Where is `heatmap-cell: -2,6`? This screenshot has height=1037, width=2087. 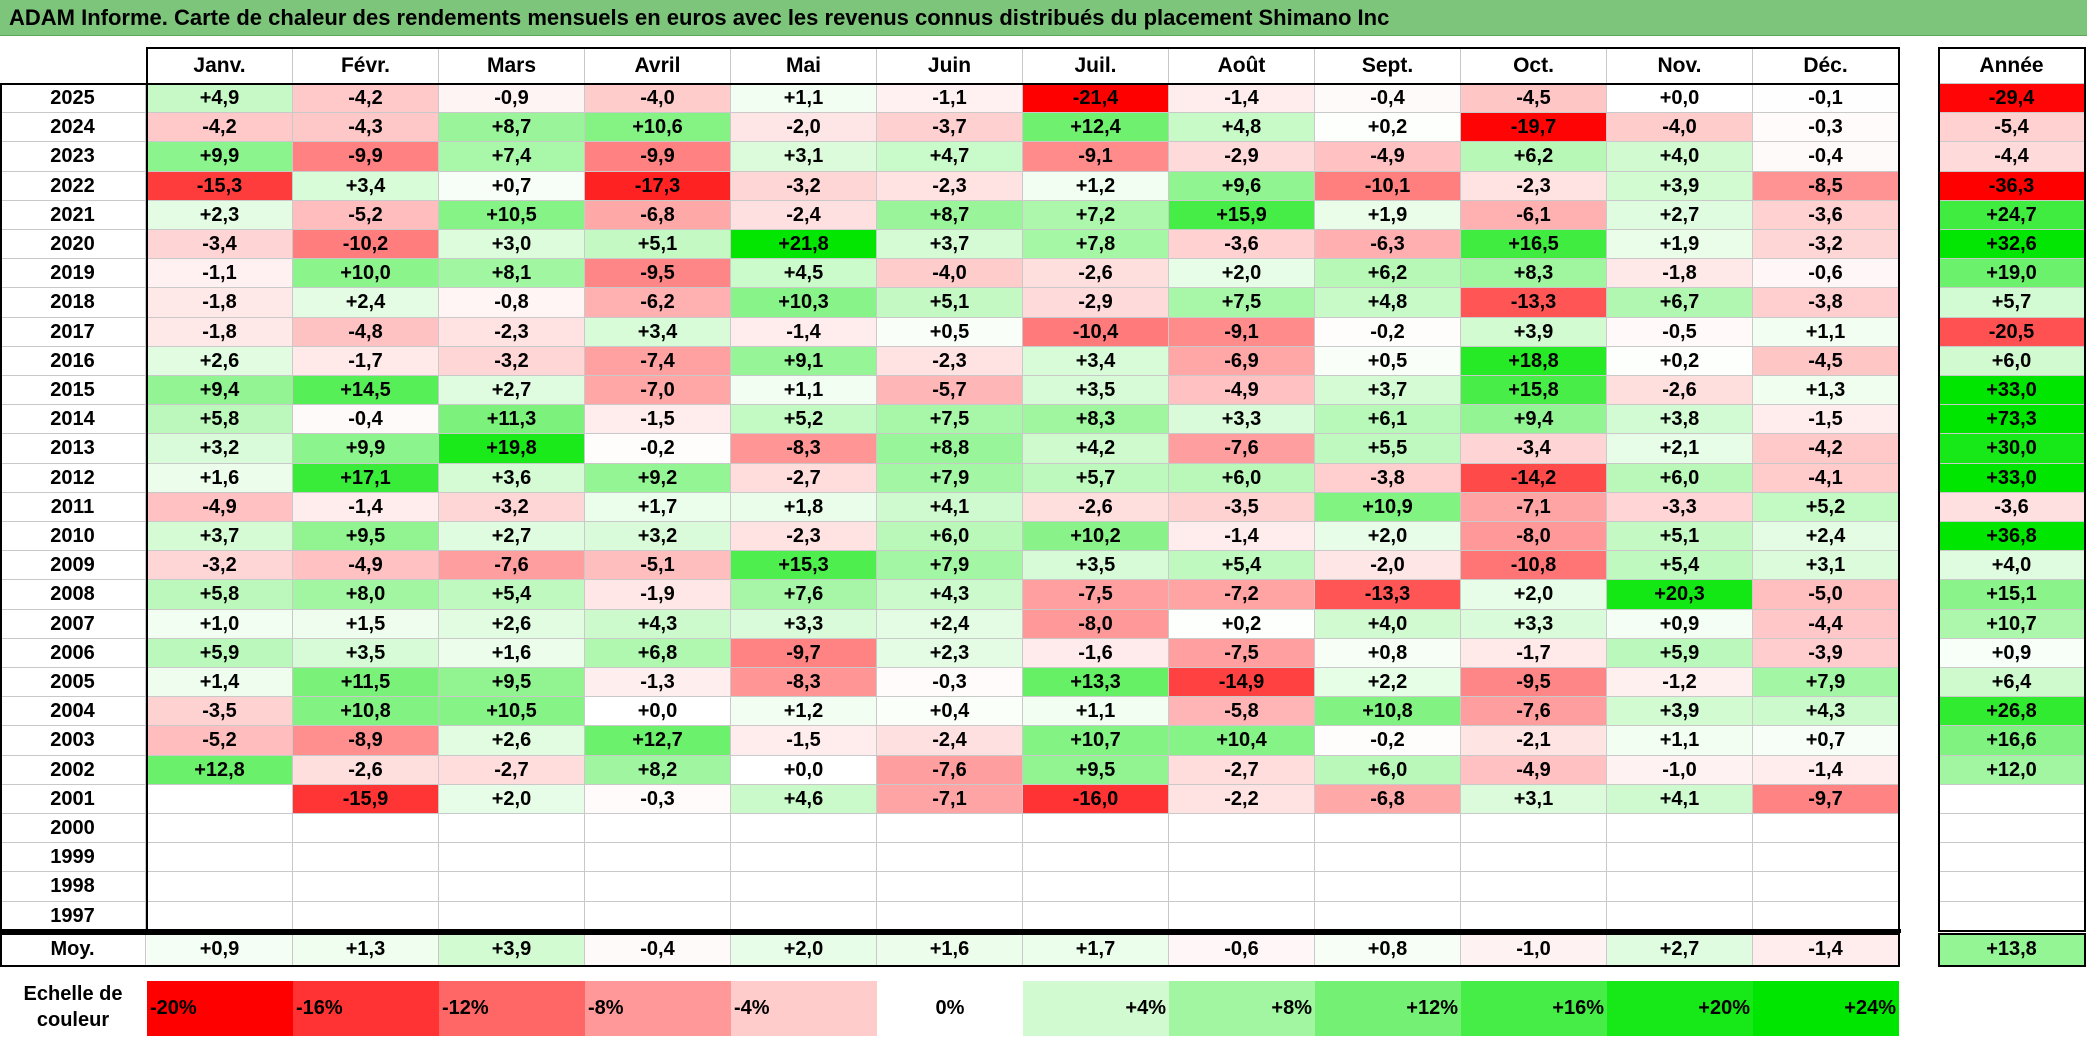
heatmap-cell: -2,6 is located at coordinates (1680, 390).